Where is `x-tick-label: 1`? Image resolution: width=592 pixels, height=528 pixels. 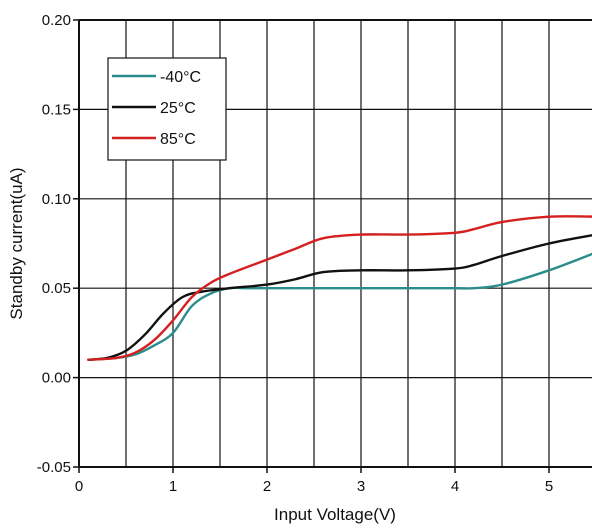
x-tick-label: 1 is located at coordinates (173, 486).